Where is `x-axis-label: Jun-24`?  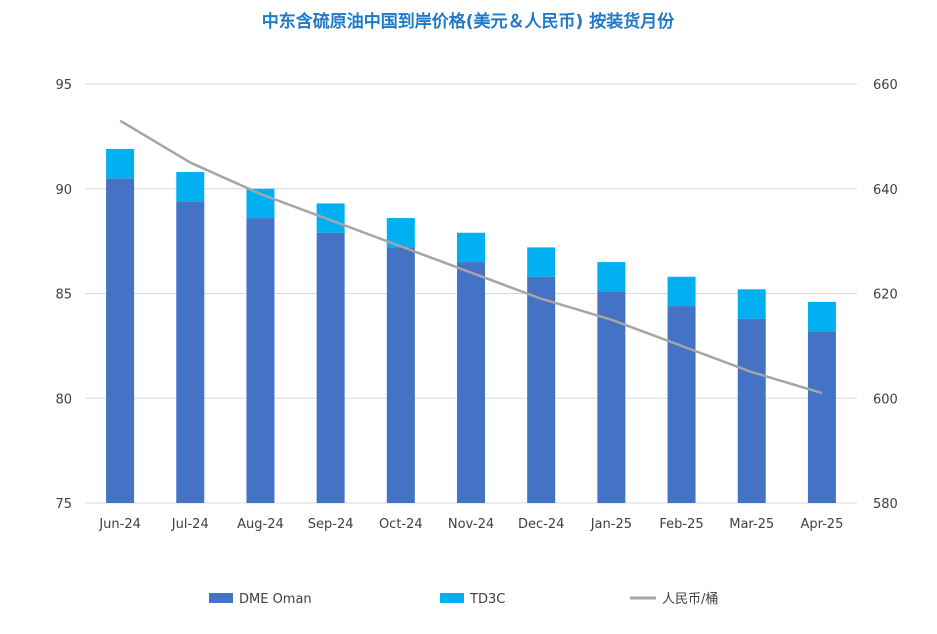 x-axis-label: Jun-24 is located at coordinates (119, 524).